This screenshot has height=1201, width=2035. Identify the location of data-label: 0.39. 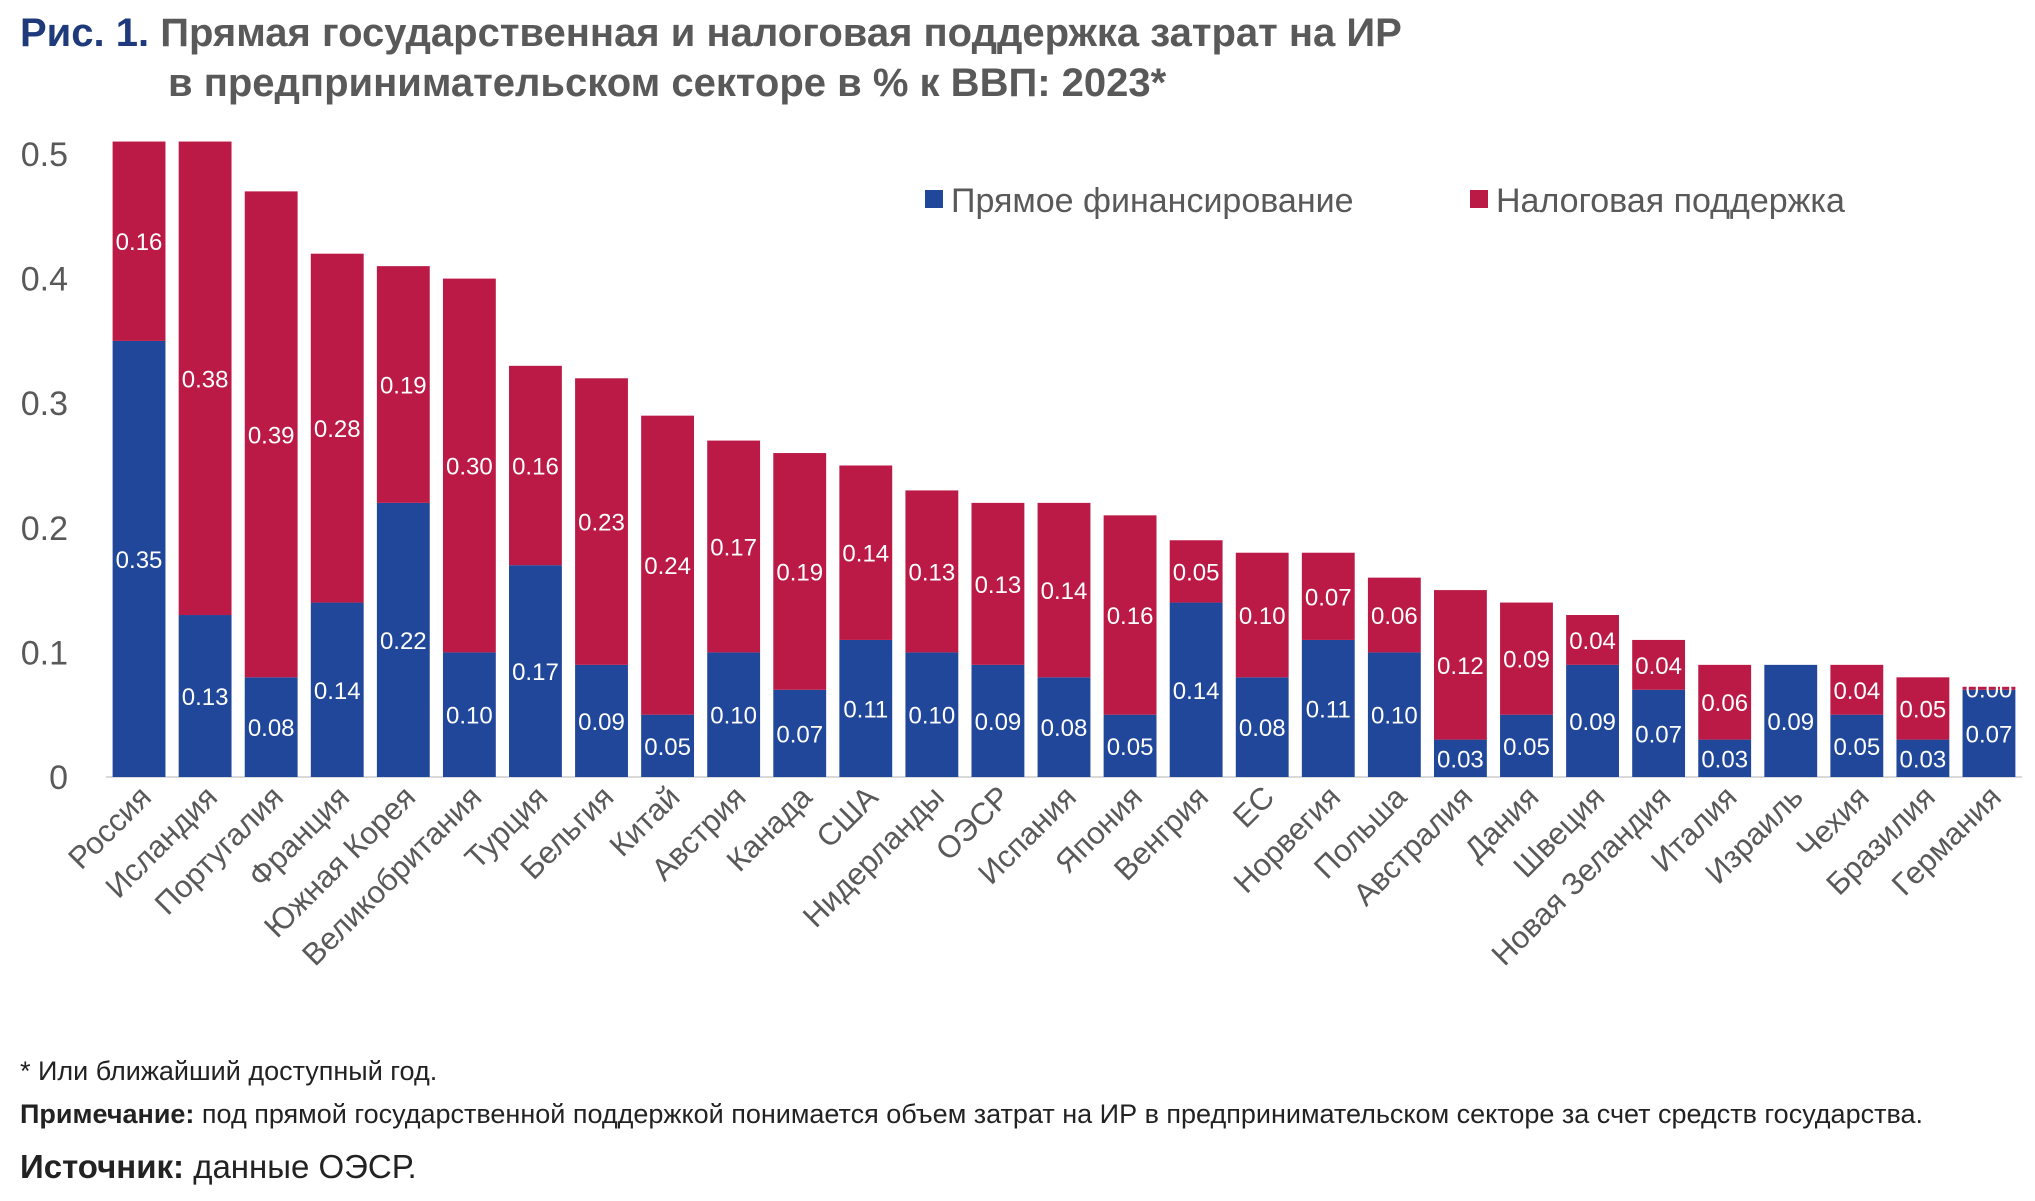
(271, 435).